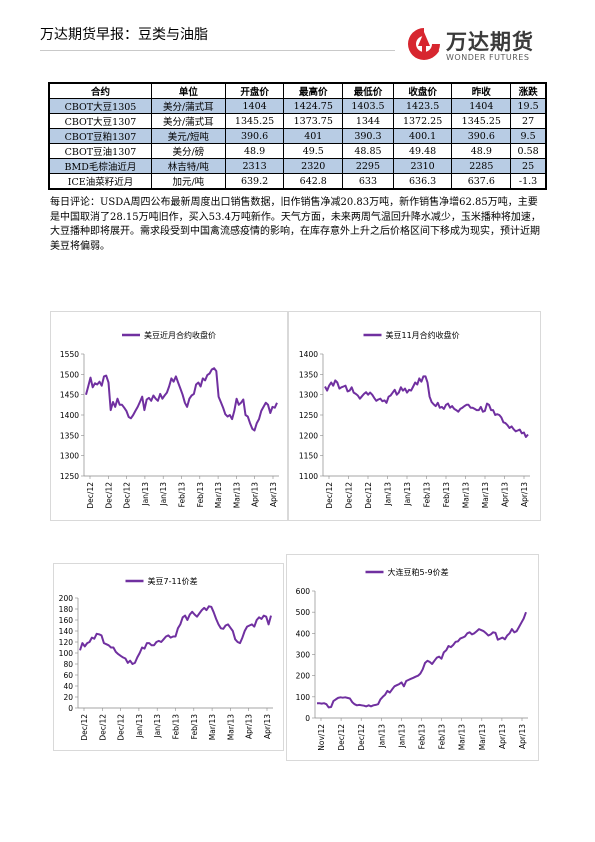  I want to click on table-cell: 2285, so click(481, 166).